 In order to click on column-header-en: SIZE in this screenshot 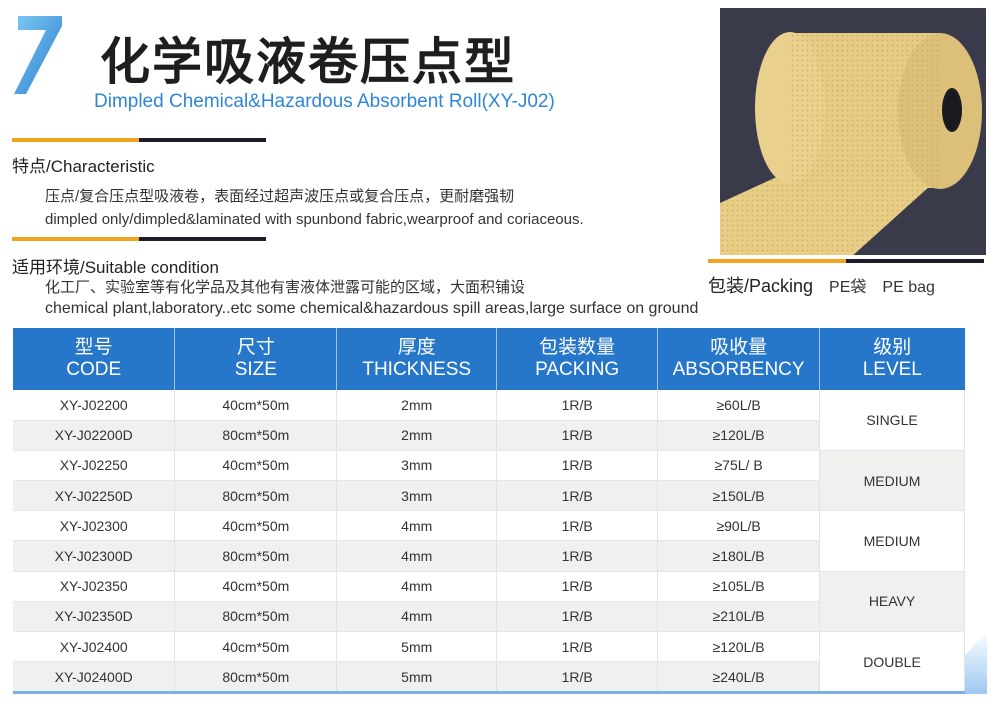, I will do `click(255, 369)`.